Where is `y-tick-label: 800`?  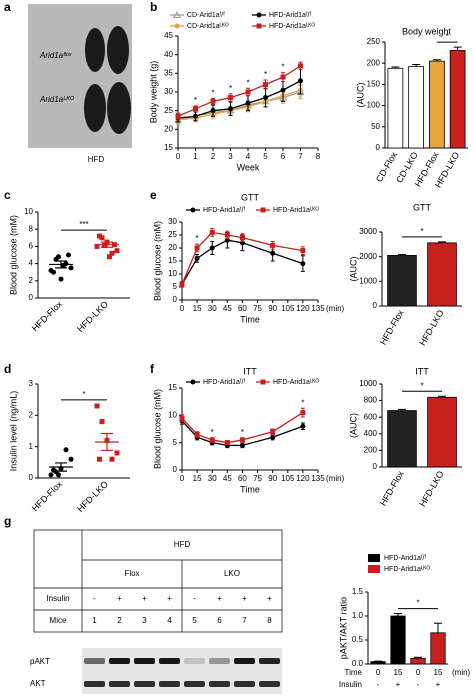 y-tick-label: 800 is located at coordinates (371, 400).